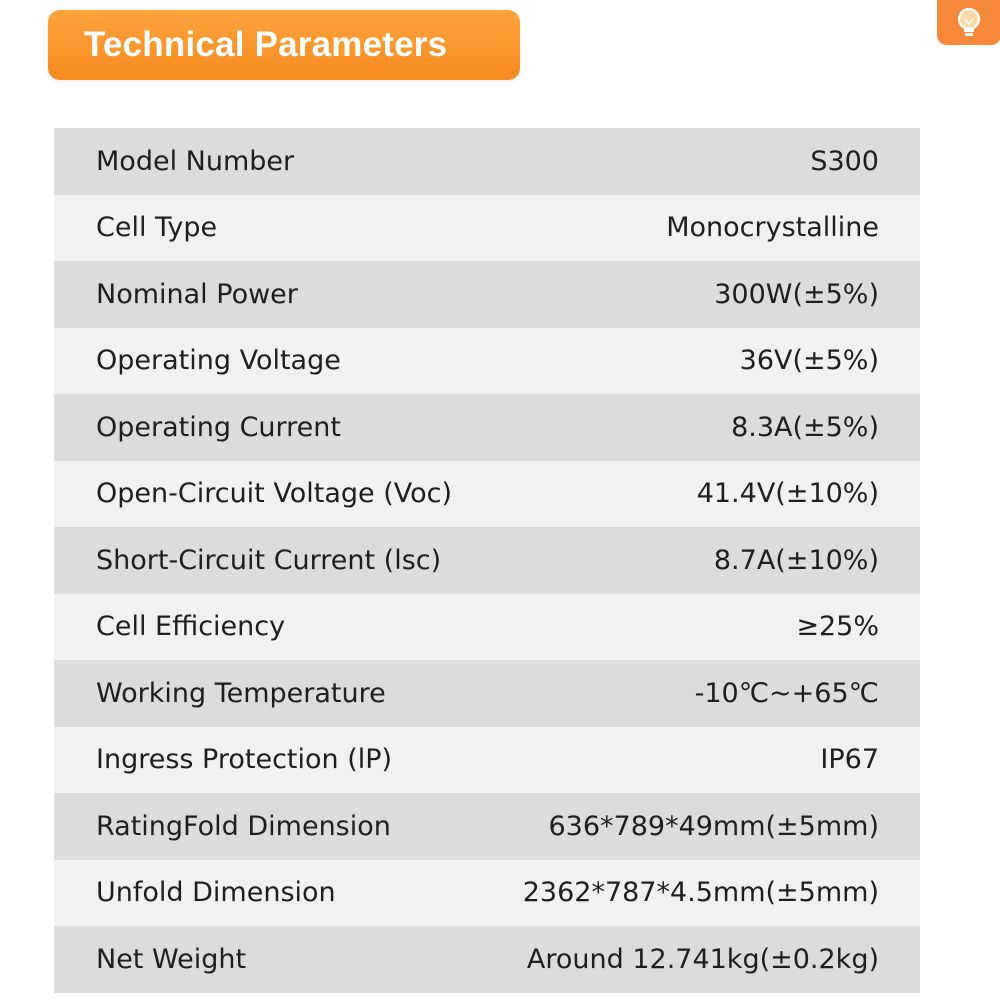 The width and height of the screenshot is (1000, 1000). I want to click on parameter-value: 8.3A(±5%), so click(805, 427).